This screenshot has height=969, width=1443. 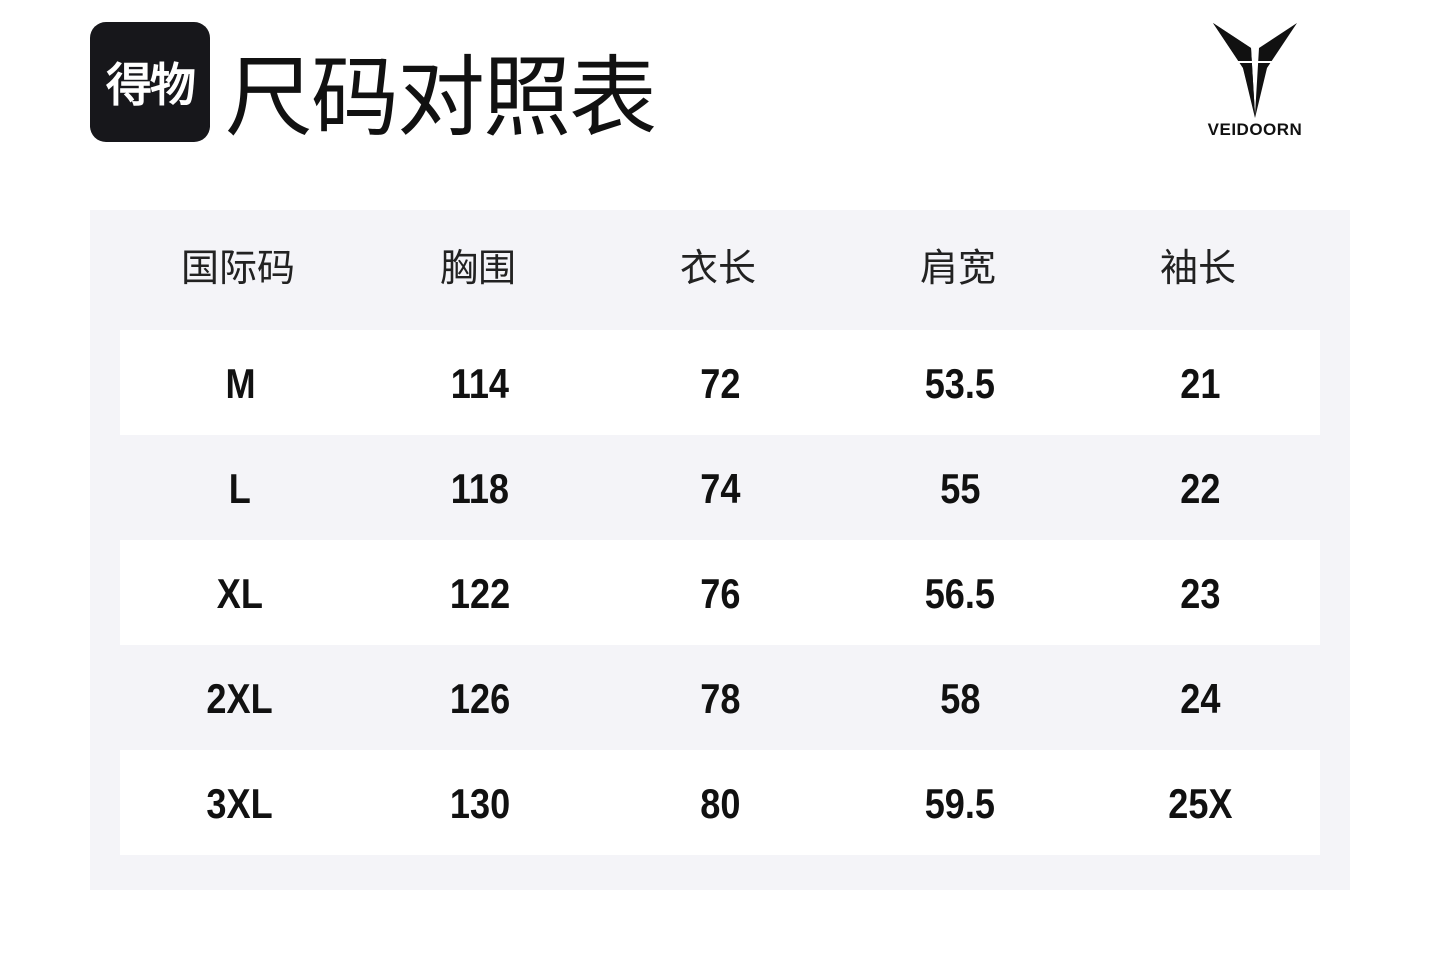 I want to click on column-header: 肩宽, so click(x=957, y=268).